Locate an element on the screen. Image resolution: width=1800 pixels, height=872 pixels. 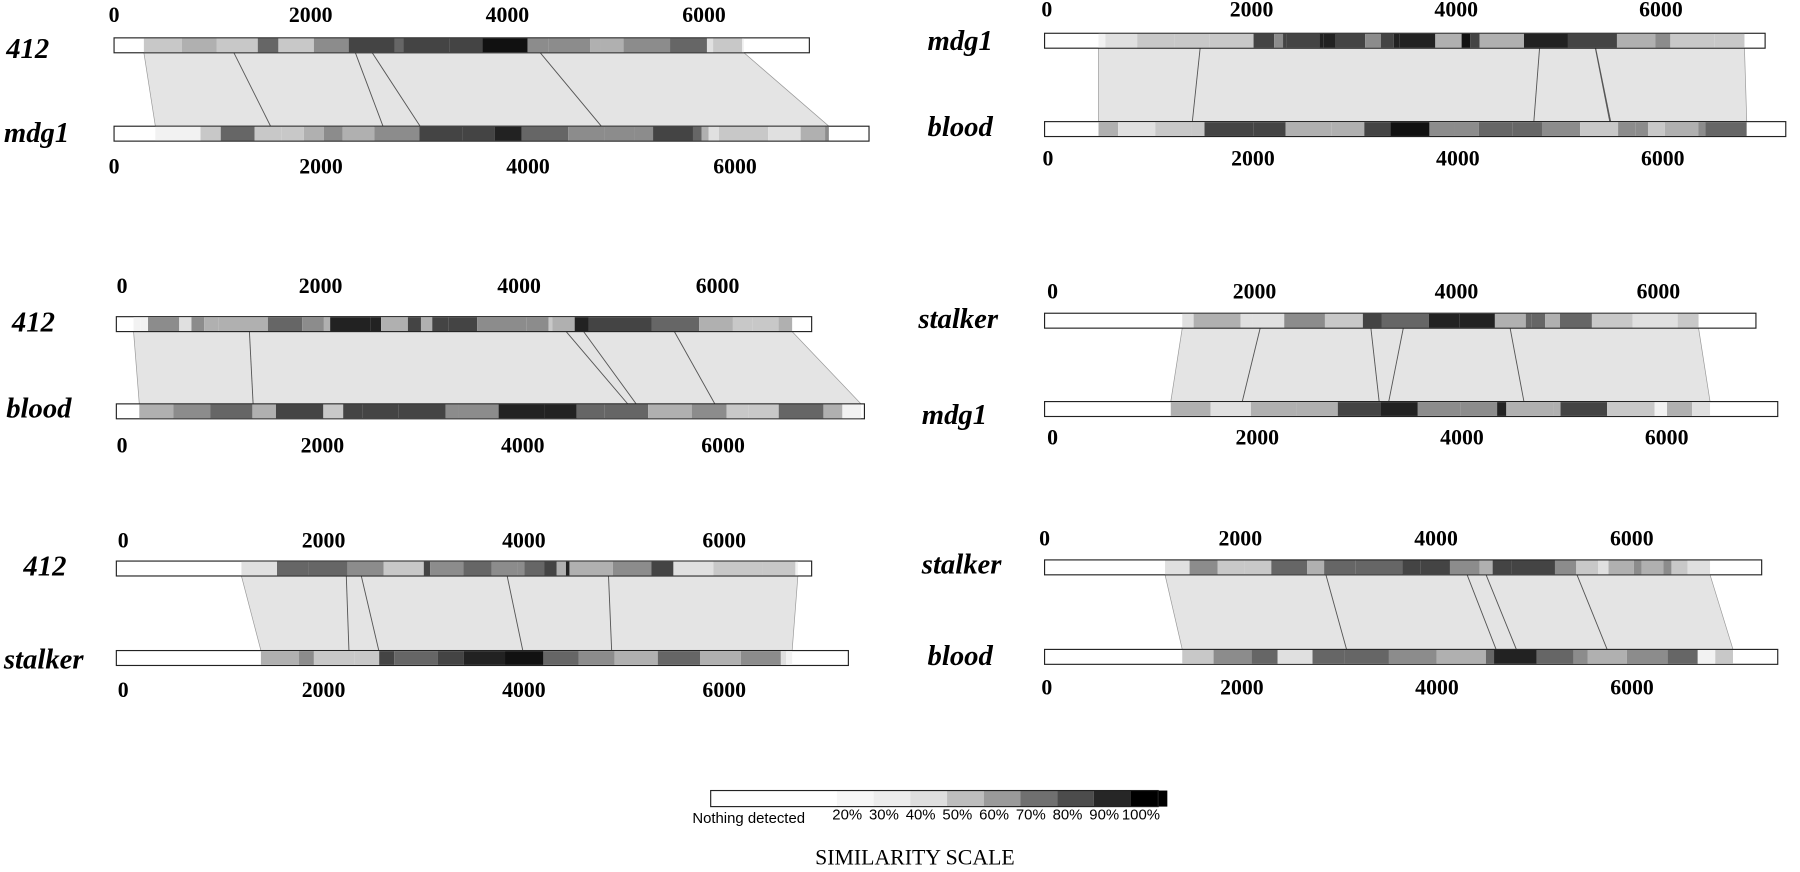
scale-nothing-label: Nothing detected is located at coordinates (748, 819).